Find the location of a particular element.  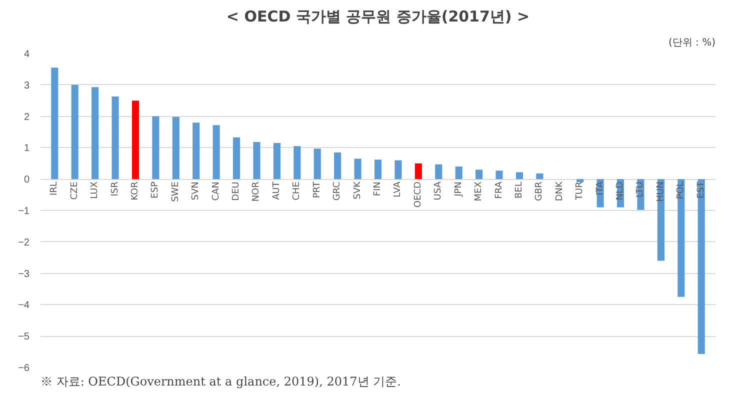

x-tick-label: CHE is located at coordinates (297, 190).